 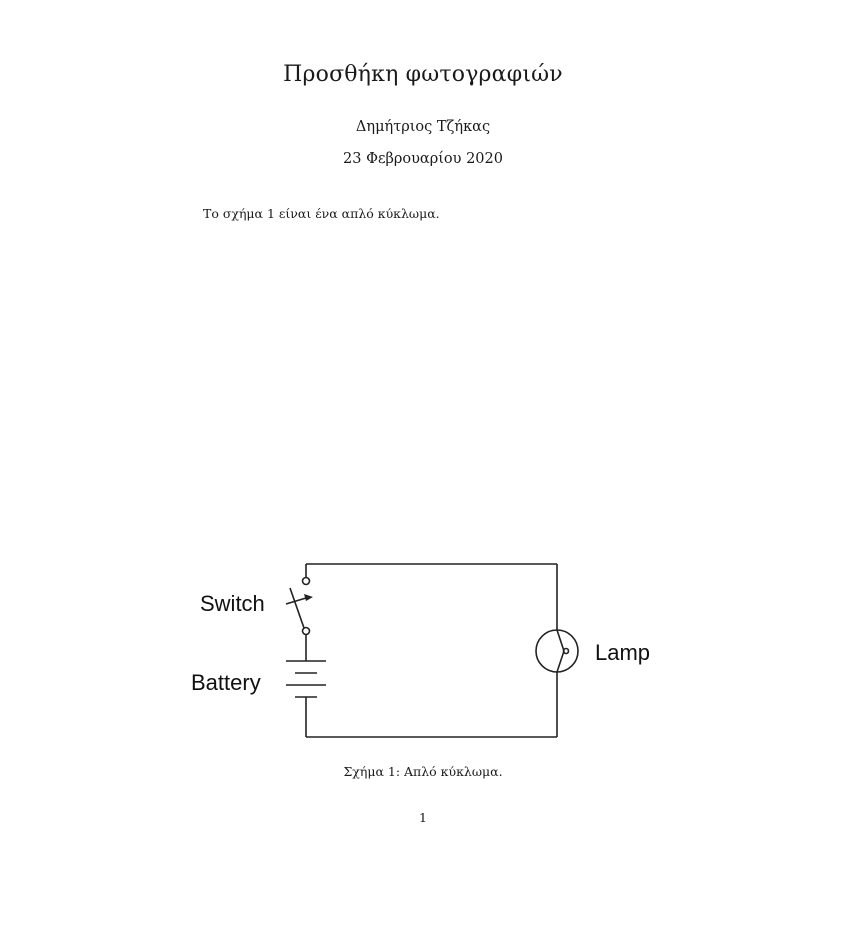 I want to click on body-paragraph: Το σχήμα 1 είναι ένα απλό κύκλωμα., so click(x=321, y=213).